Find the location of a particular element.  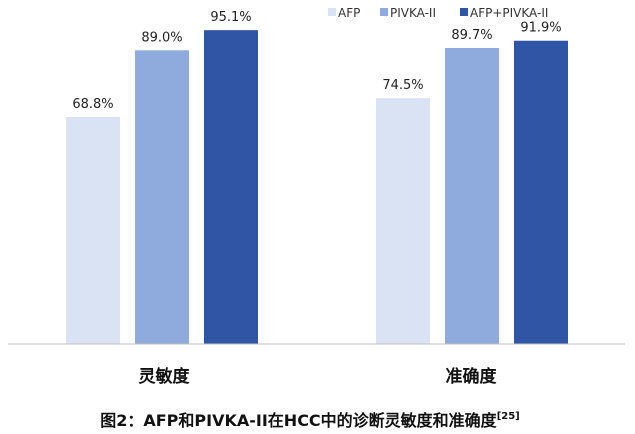

figure-caption: 图2：AFP和PIVKA-II在HCC中的诊断灵敏度和准确度[25] is located at coordinates (310, 420).